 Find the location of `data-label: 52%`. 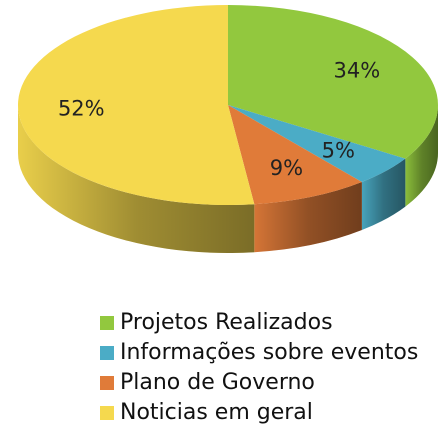

data-label: 52% is located at coordinates (81, 108).